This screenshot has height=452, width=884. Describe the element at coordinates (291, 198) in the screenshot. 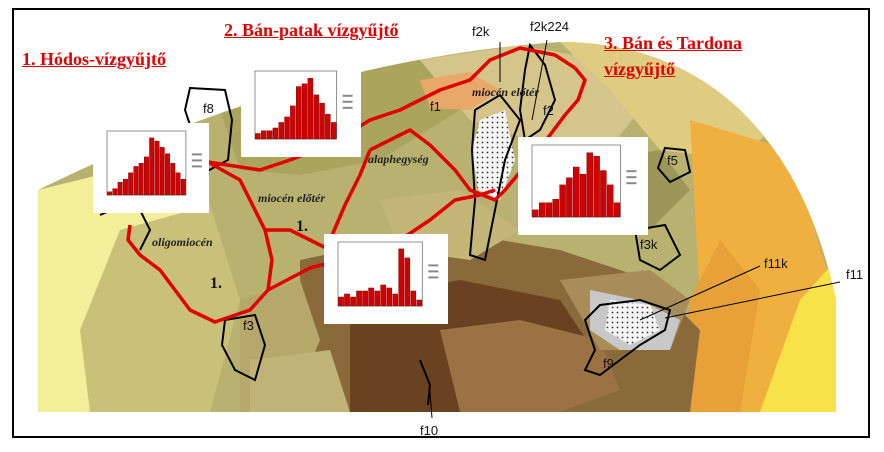

I see `zone-miocen-eloter-left: miocén előtér` at that location.